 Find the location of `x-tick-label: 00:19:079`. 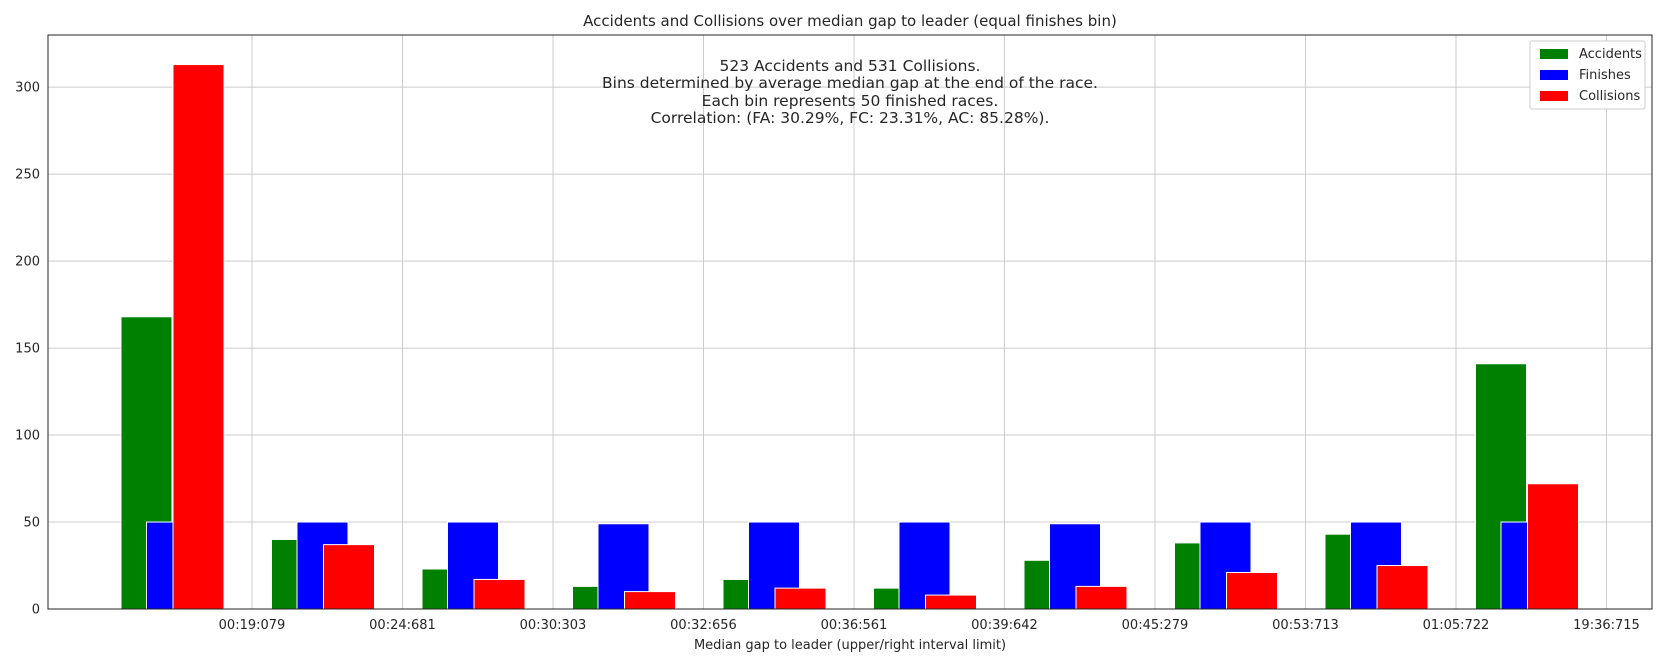

x-tick-label: 00:19:079 is located at coordinates (252, 625).